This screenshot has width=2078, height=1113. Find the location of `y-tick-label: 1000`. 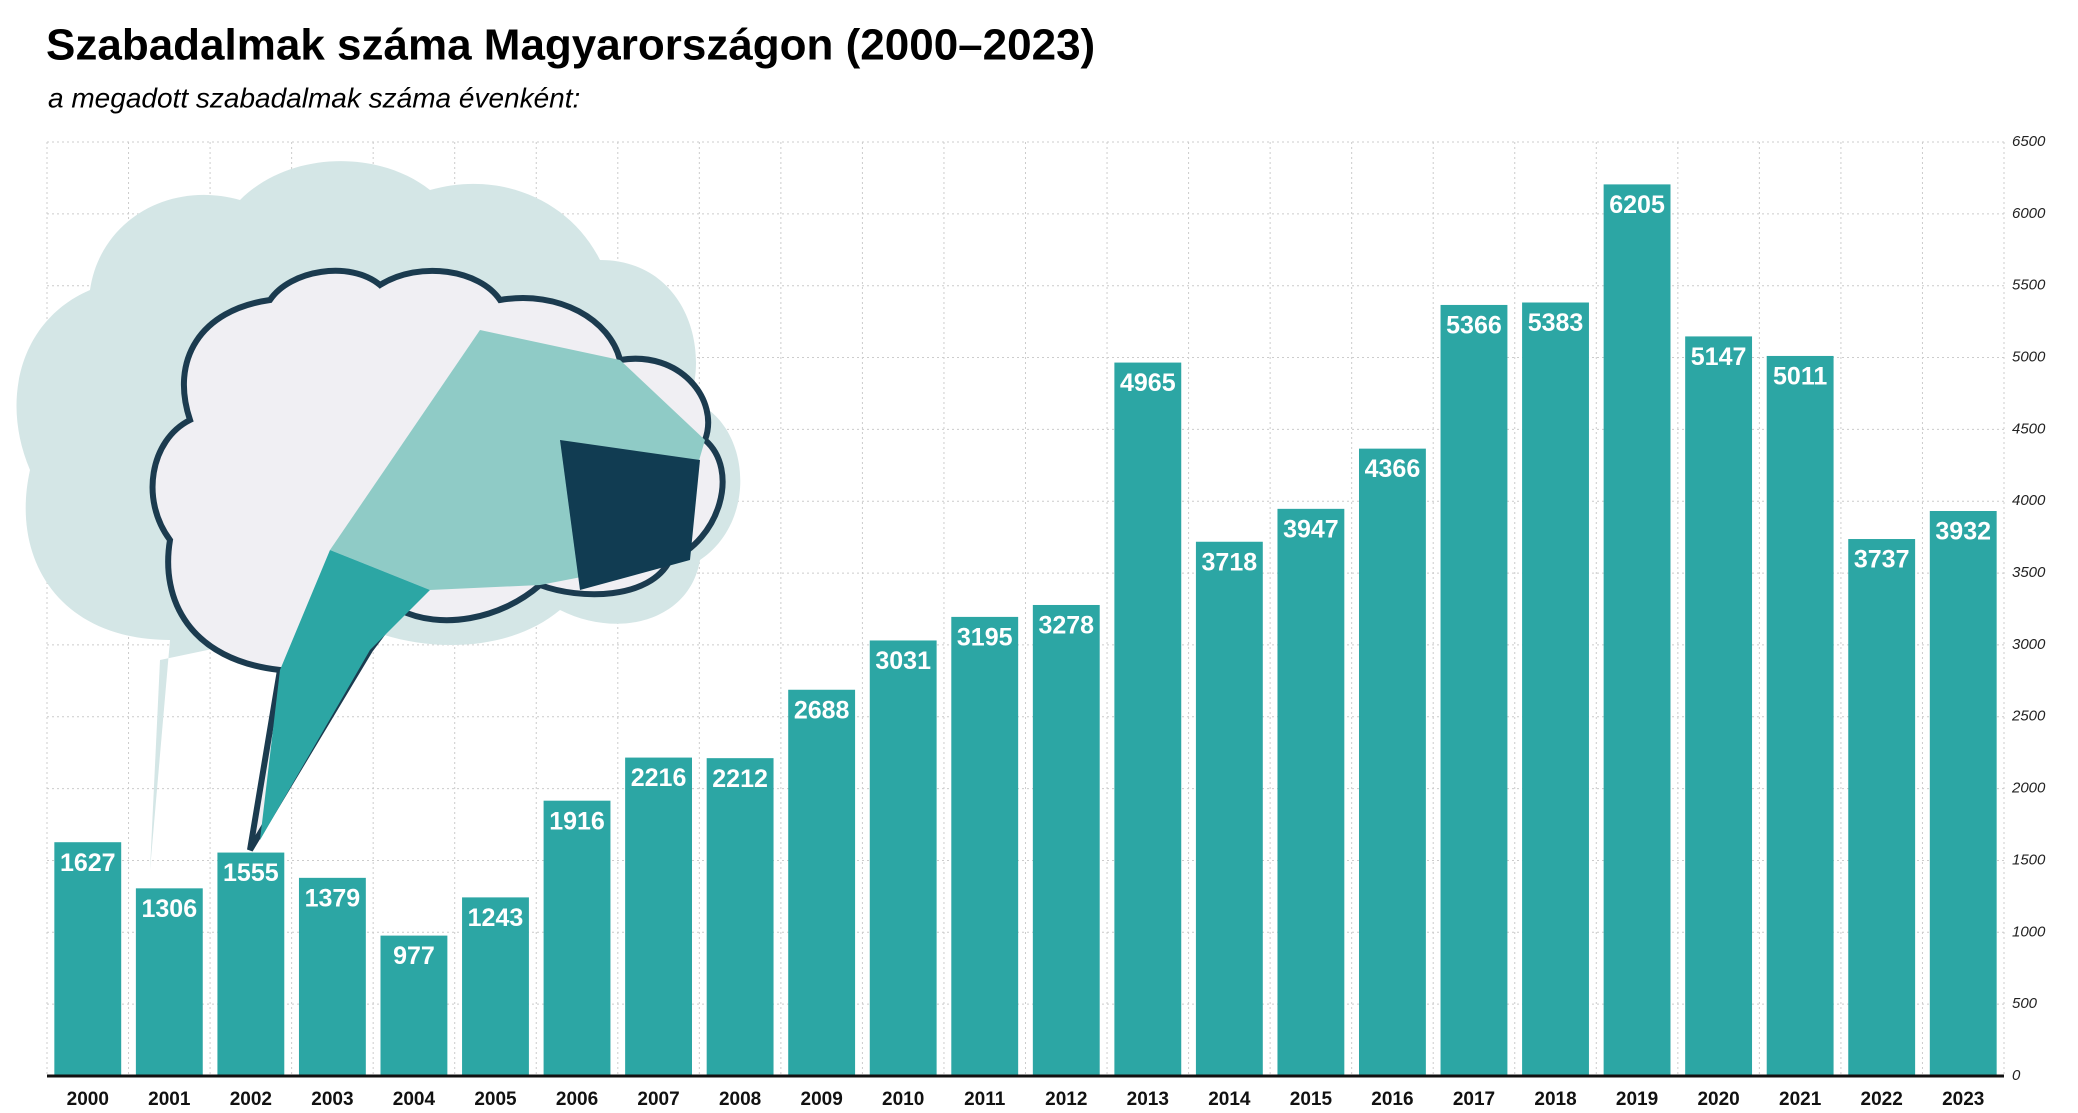

y-tick-label: 1000 is located at coordinates (2029, 931).